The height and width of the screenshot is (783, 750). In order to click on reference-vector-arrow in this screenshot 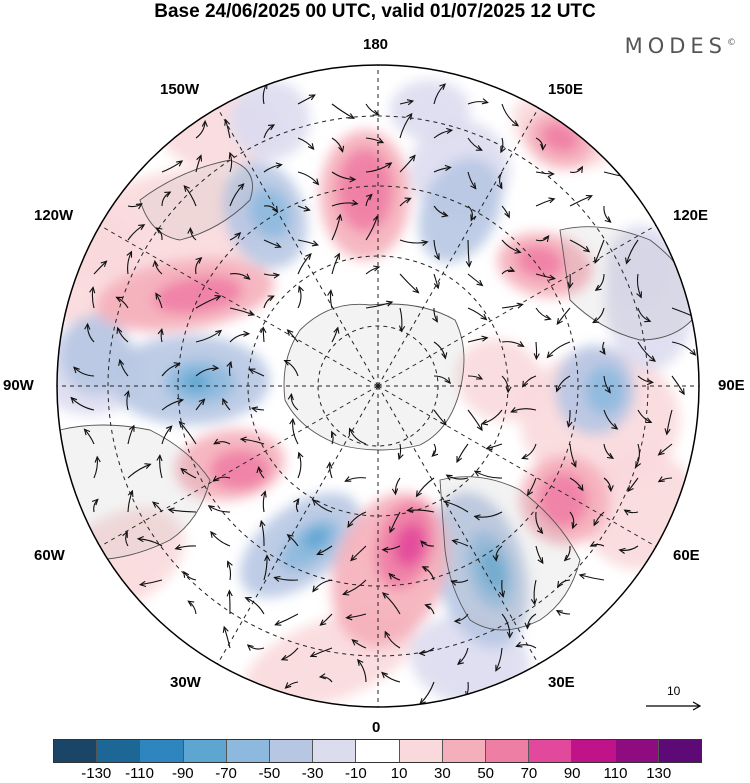, I will do `click(674, 706)`.